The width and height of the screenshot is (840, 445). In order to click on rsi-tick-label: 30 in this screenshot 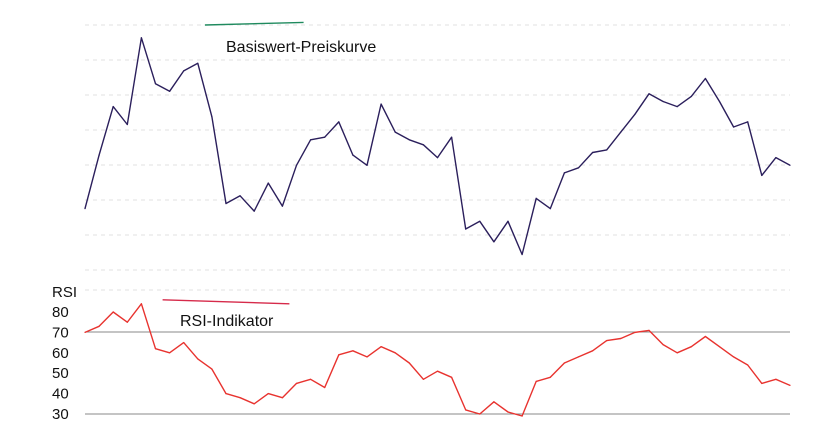, I will do `click(60, 414)`.